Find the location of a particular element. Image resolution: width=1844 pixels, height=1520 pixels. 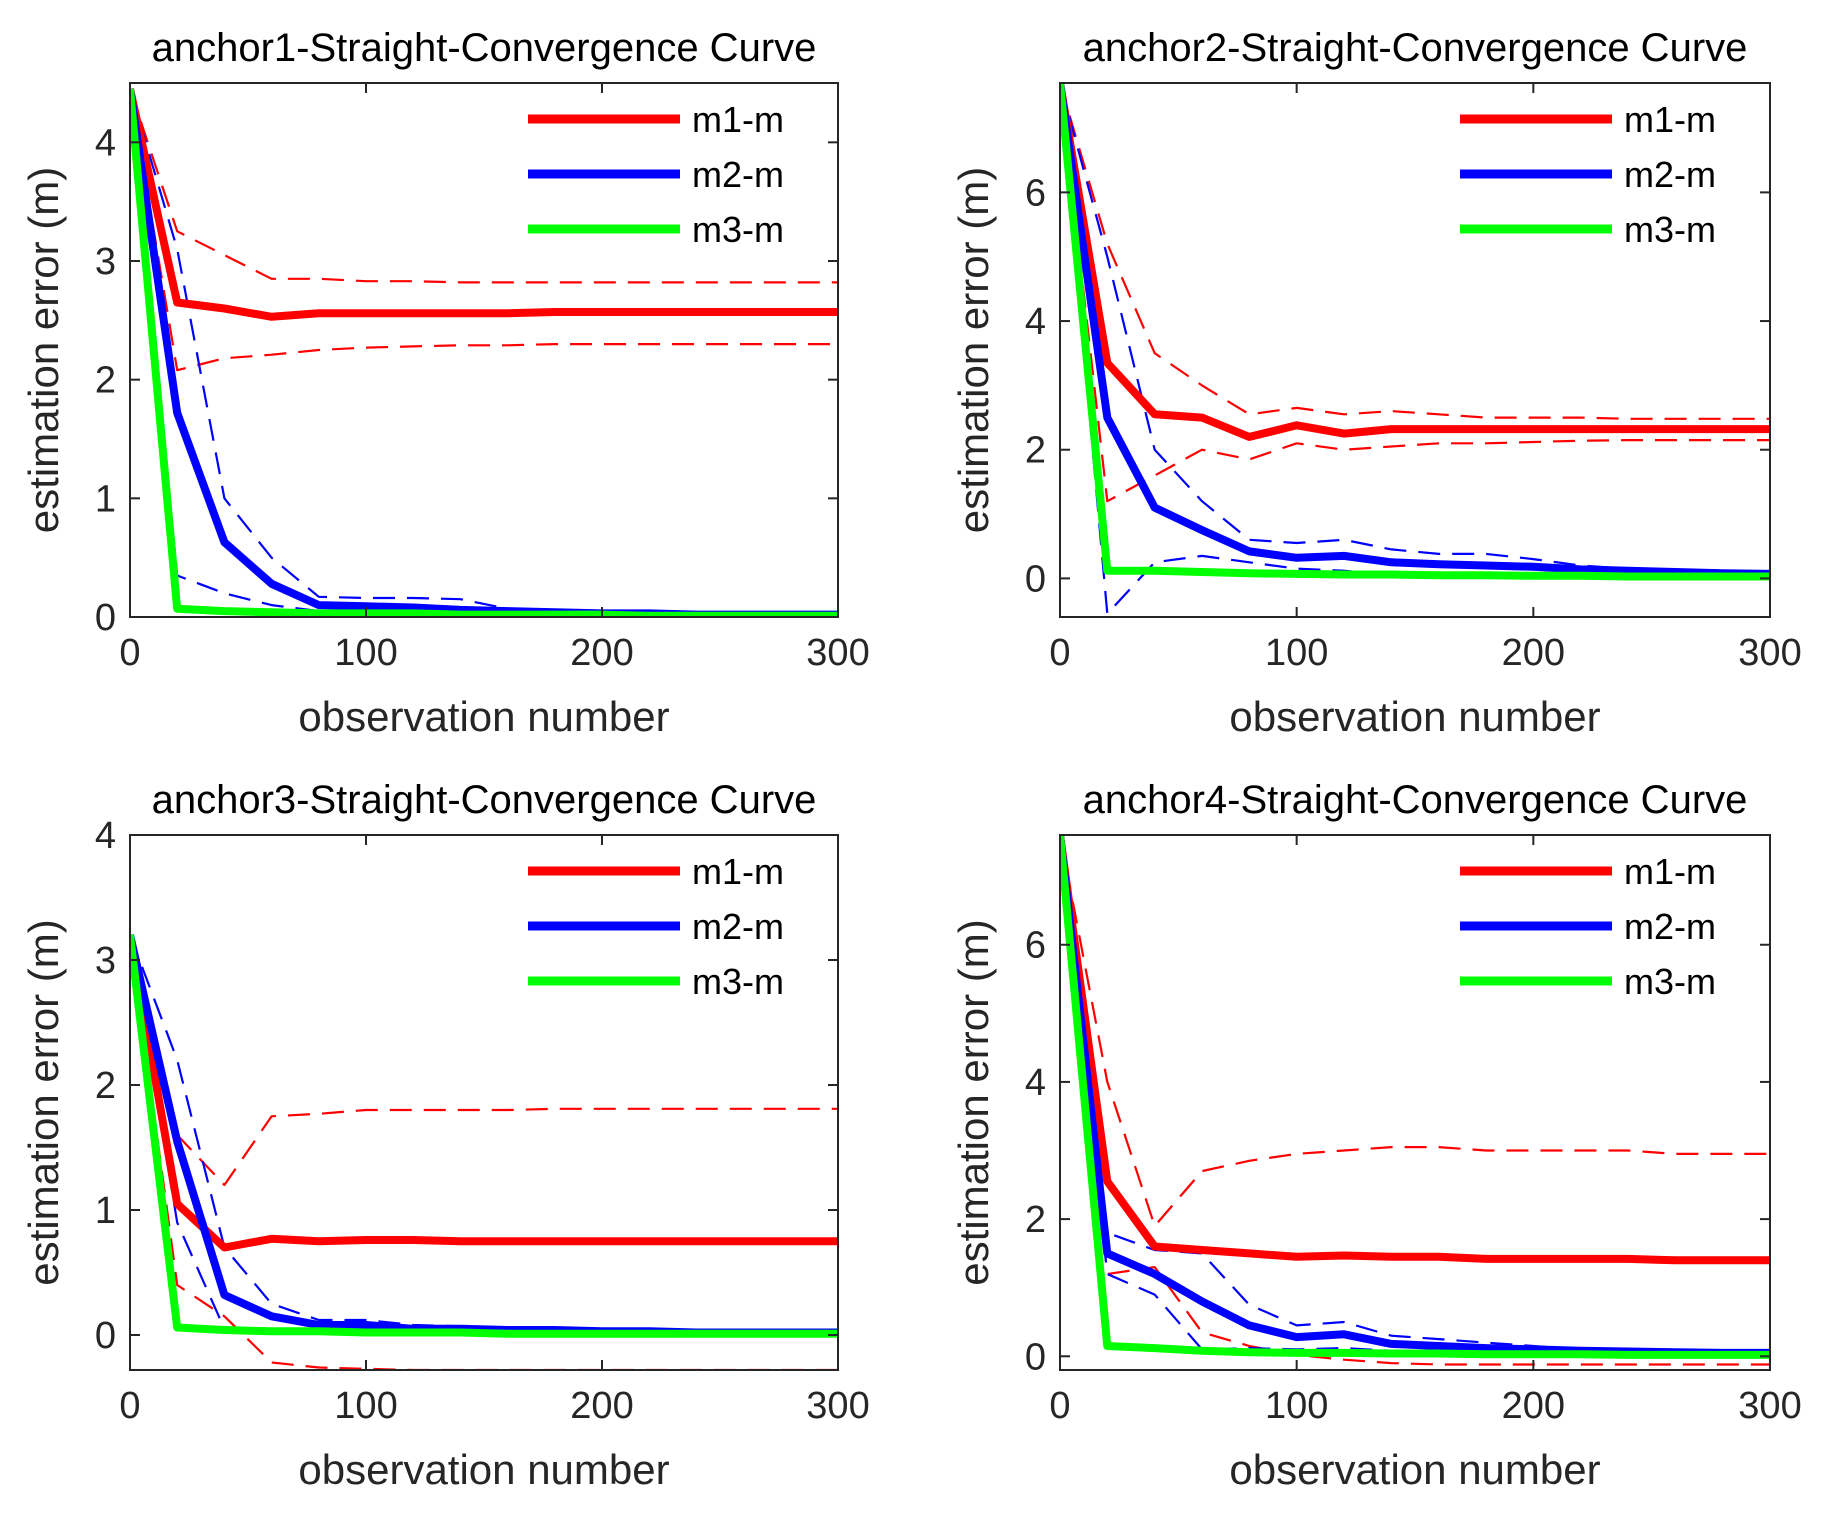

chart-title: anchor3-Straight-Convergence Curve is located at coordinates (484, 800).